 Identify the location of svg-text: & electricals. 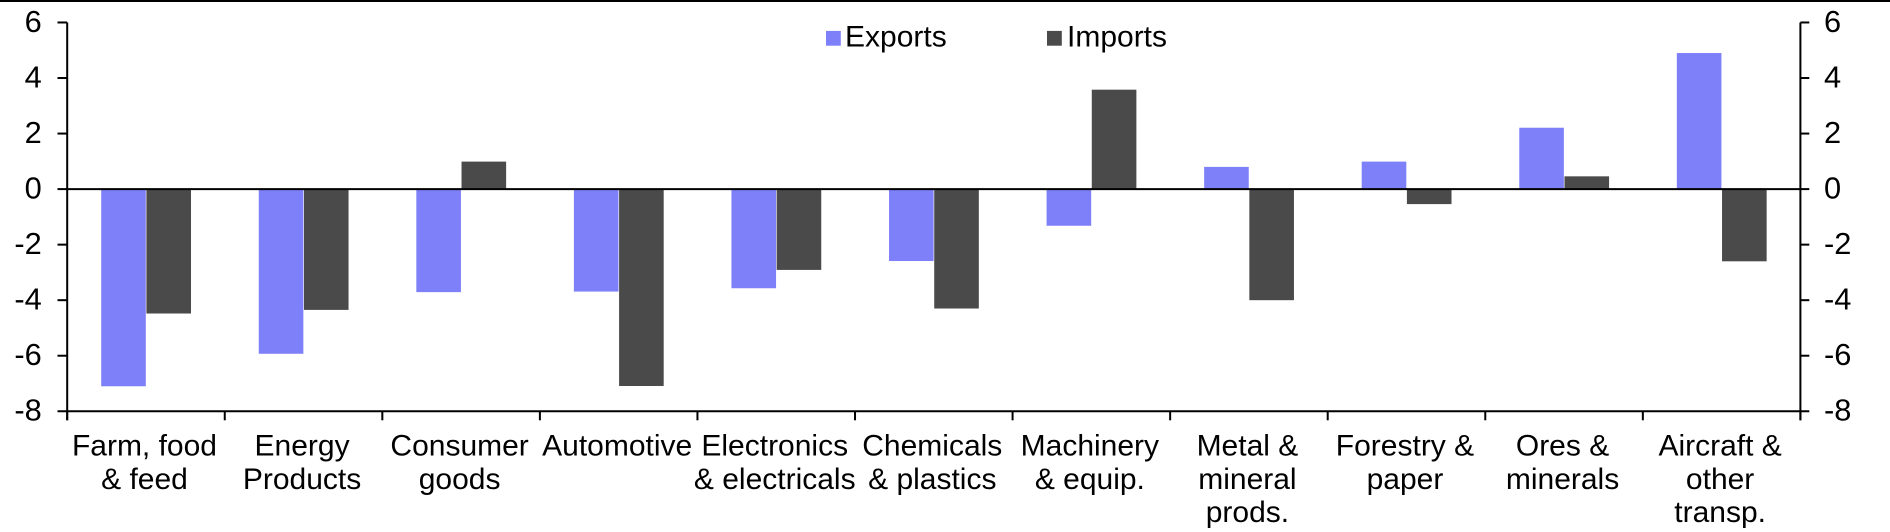
(775, 479).